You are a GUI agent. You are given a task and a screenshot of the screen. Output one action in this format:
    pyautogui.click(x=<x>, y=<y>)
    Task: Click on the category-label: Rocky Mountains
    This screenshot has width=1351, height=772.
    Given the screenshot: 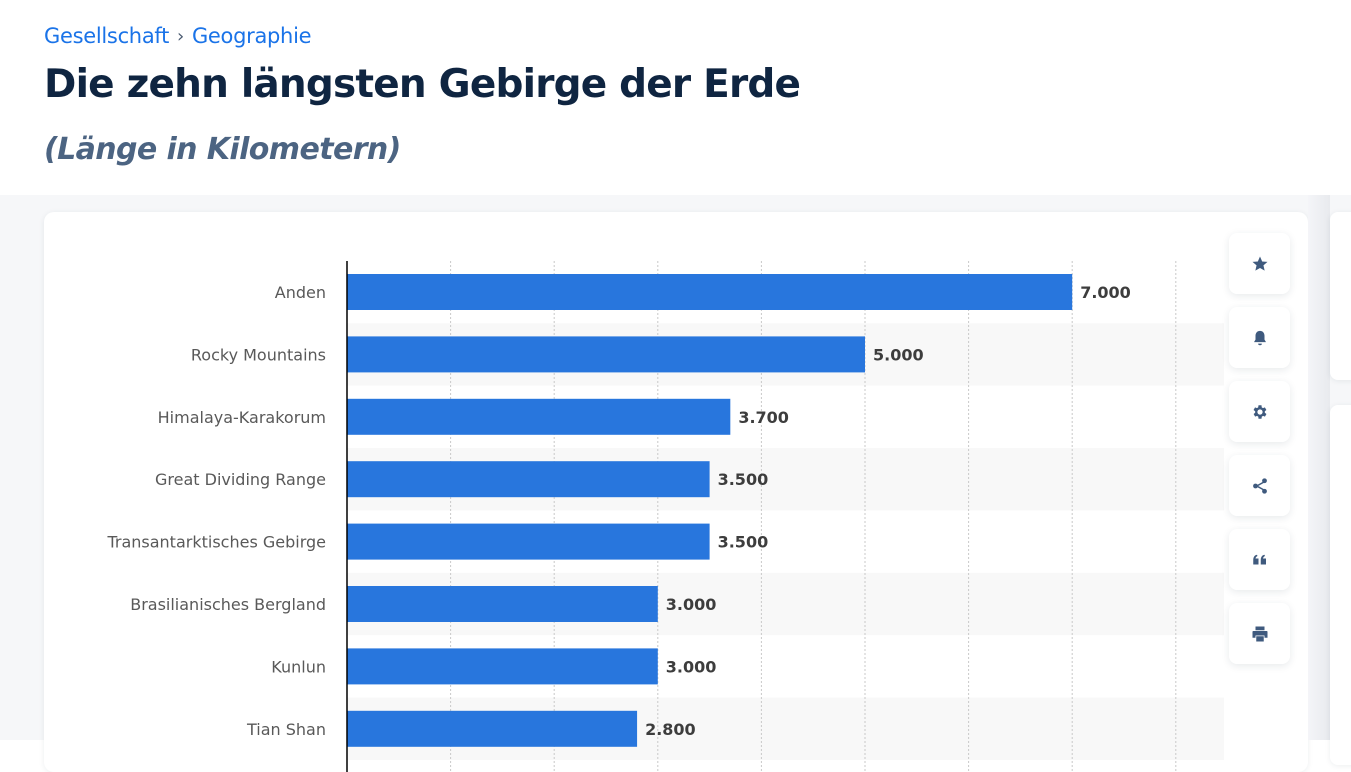 What is the action you would take?
    pyautogui.click(x=258, y=354)
    